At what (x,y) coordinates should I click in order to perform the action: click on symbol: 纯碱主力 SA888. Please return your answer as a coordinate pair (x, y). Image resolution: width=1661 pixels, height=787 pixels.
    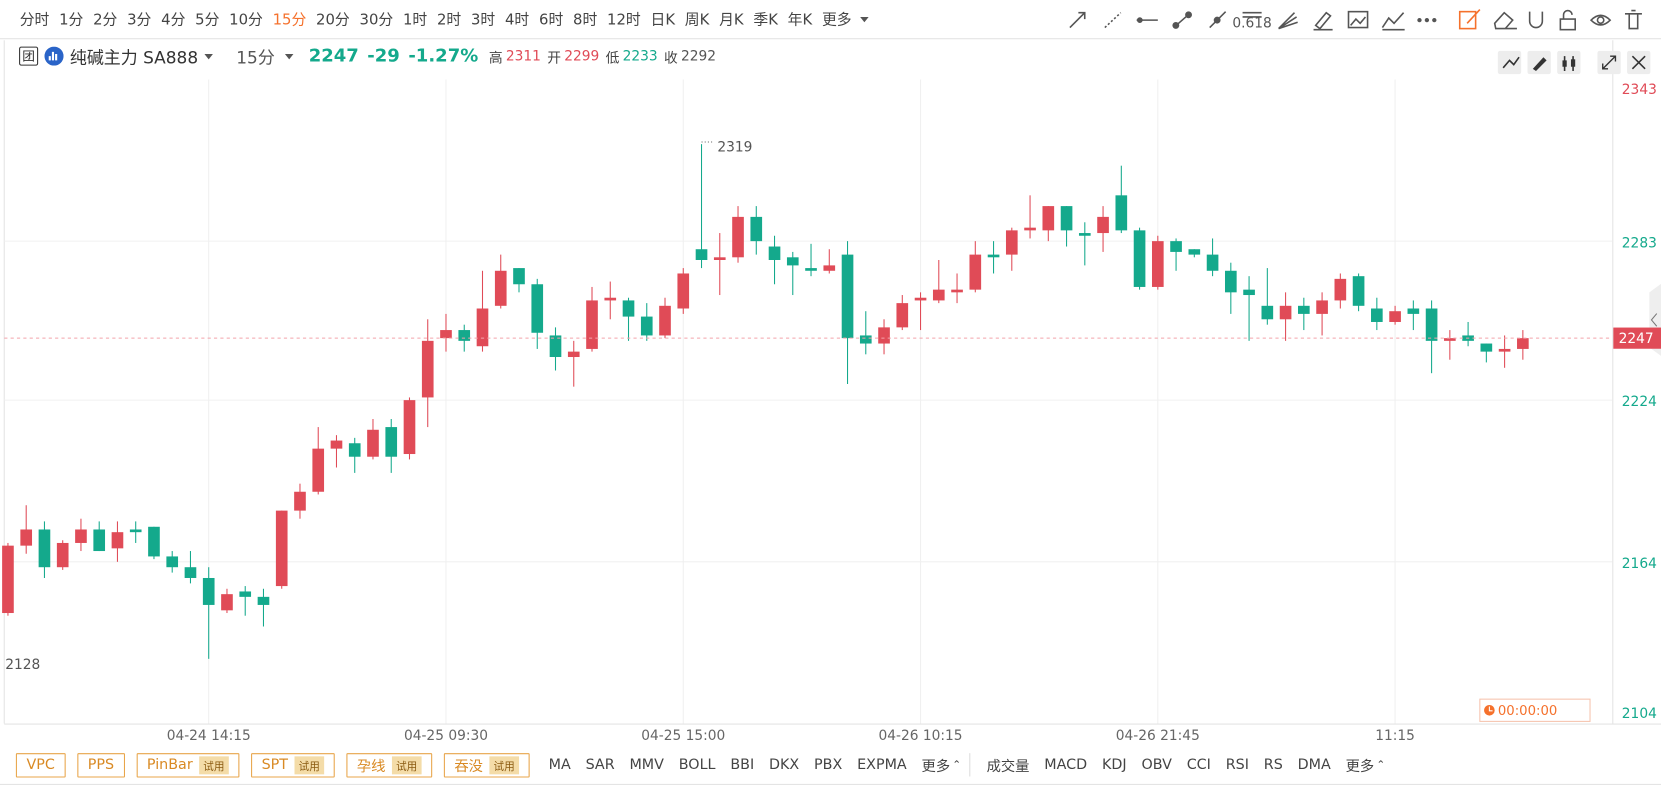
    Looking at the image, I should click on (134, 57).